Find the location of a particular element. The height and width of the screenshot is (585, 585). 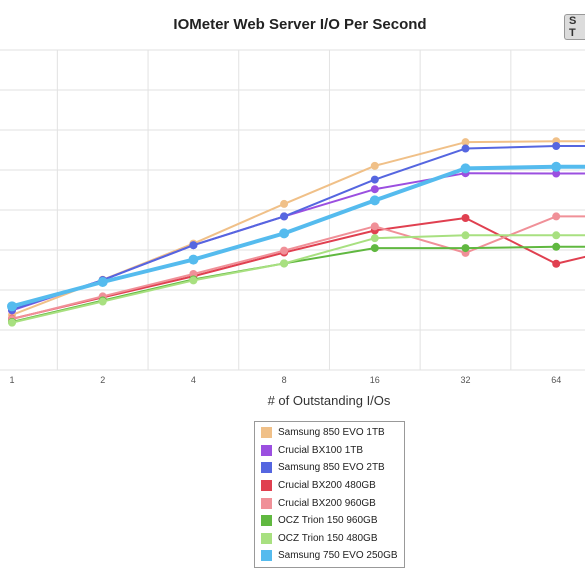

legend-item: Samsung 750 EVO 250GB is located at coordinates (329, 556).